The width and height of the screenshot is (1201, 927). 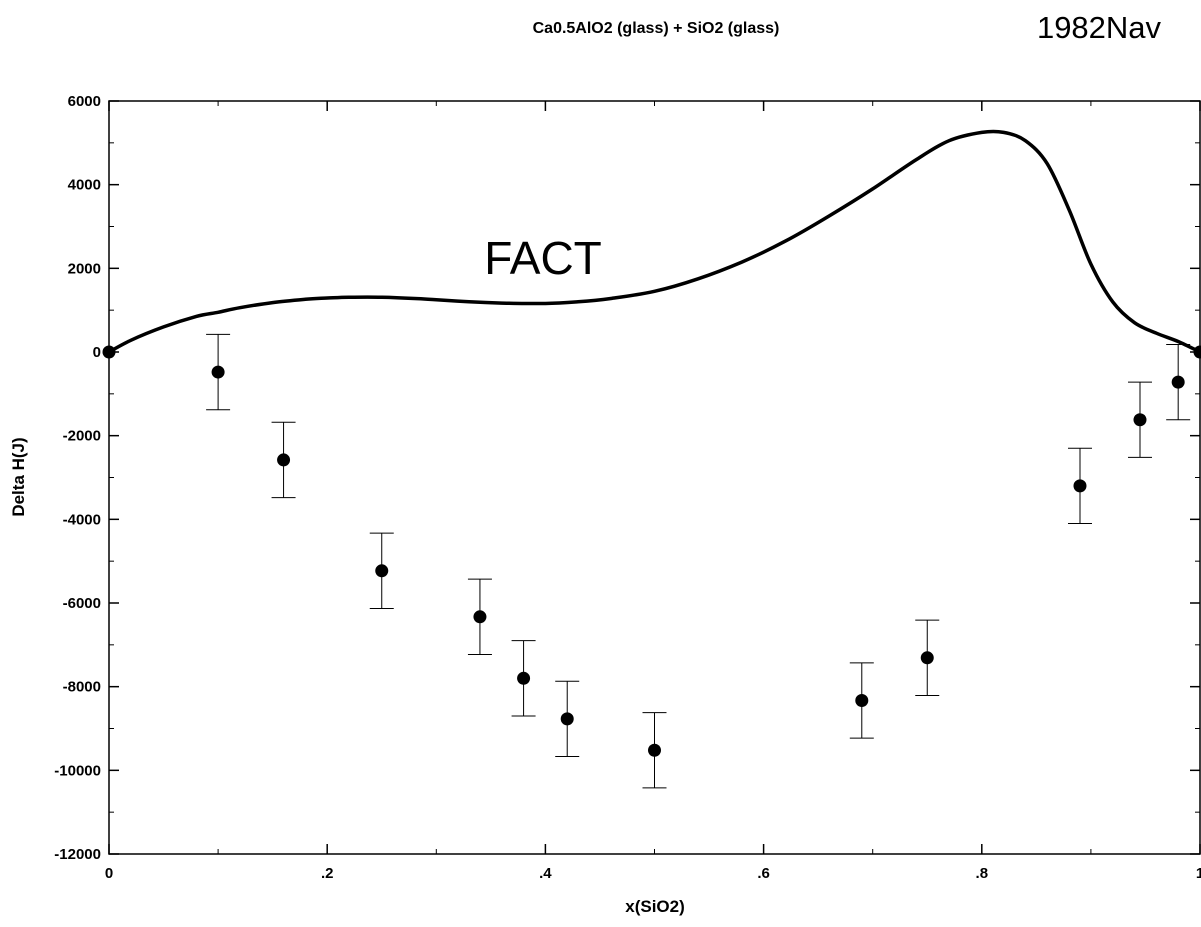 I want to click on reference-label: 1982Nav, so click(x=1099, y=27).